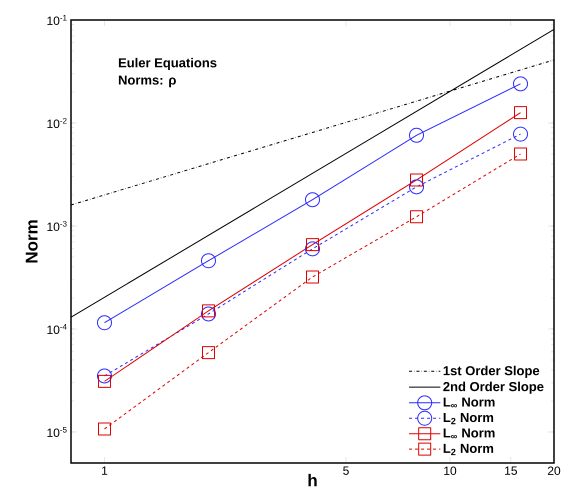  What do you see at coordinates (167, 64) in the screenshot?
I see `annotation: Euler Equations` at bounding box center [167, 64].